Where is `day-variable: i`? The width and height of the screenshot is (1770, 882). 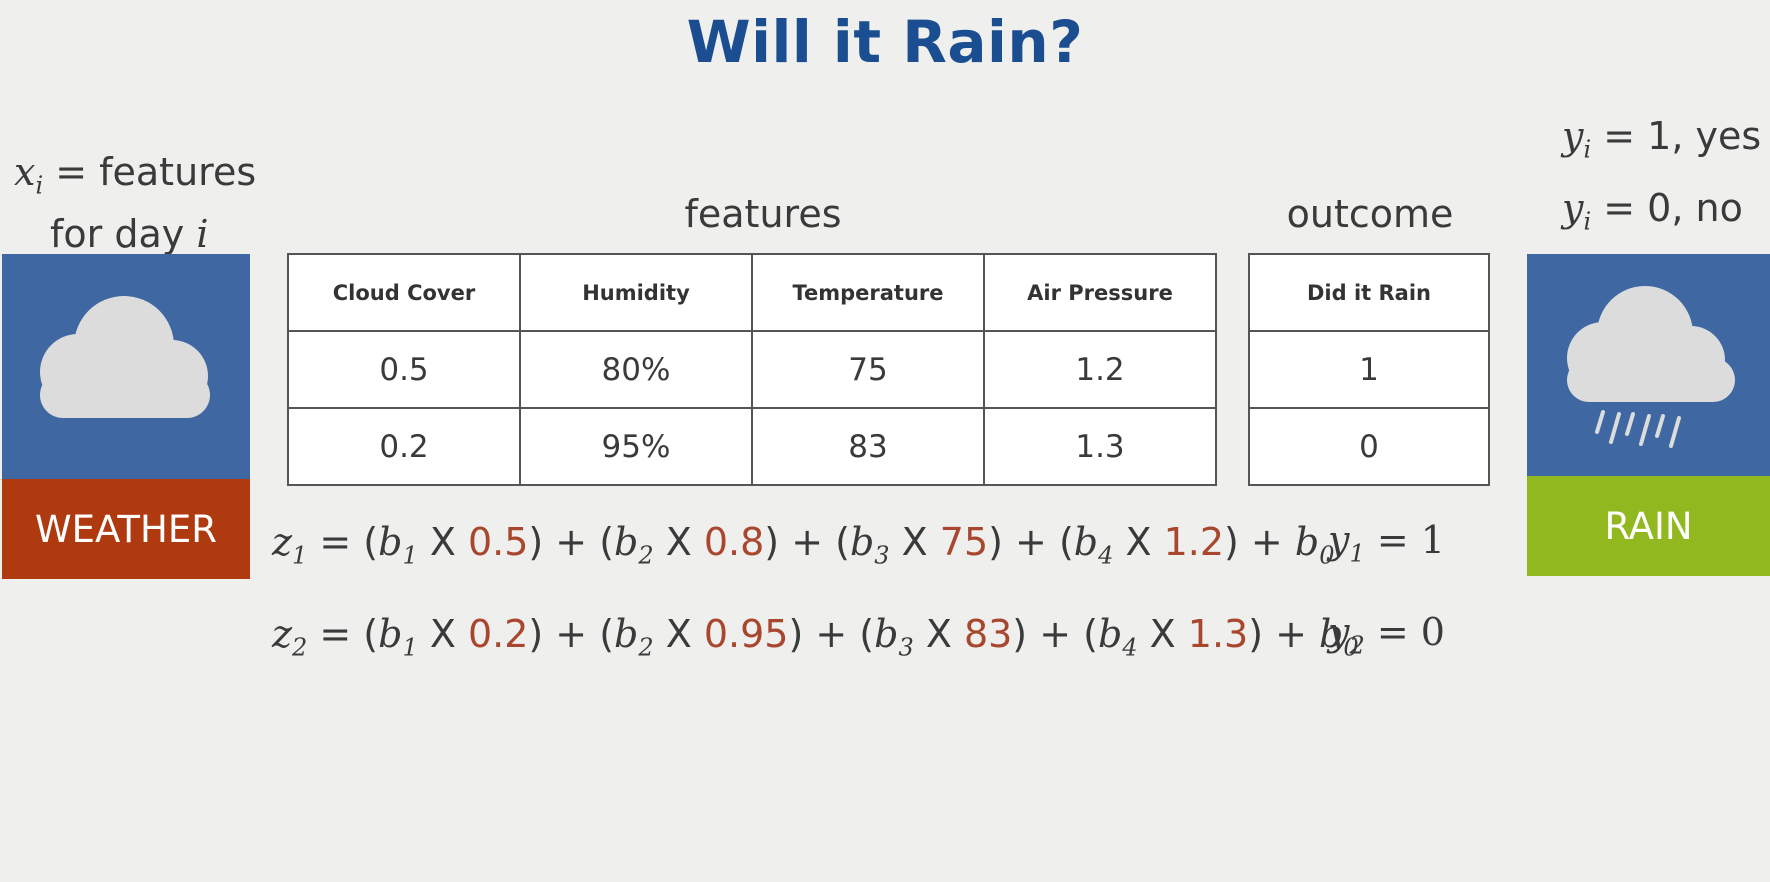
day-variable: i is located at coordinates (202, 233).